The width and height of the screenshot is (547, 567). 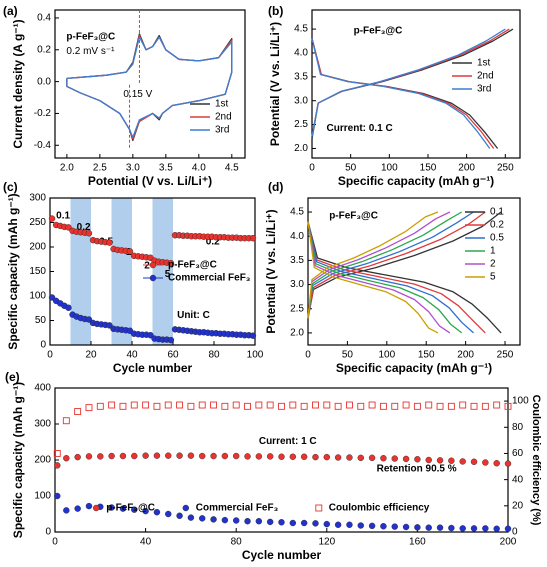 What do you see at coordinates (100, 168) in the screenshot?
I see `x-tick-label: 2.5` at bounding box center [100, 168].